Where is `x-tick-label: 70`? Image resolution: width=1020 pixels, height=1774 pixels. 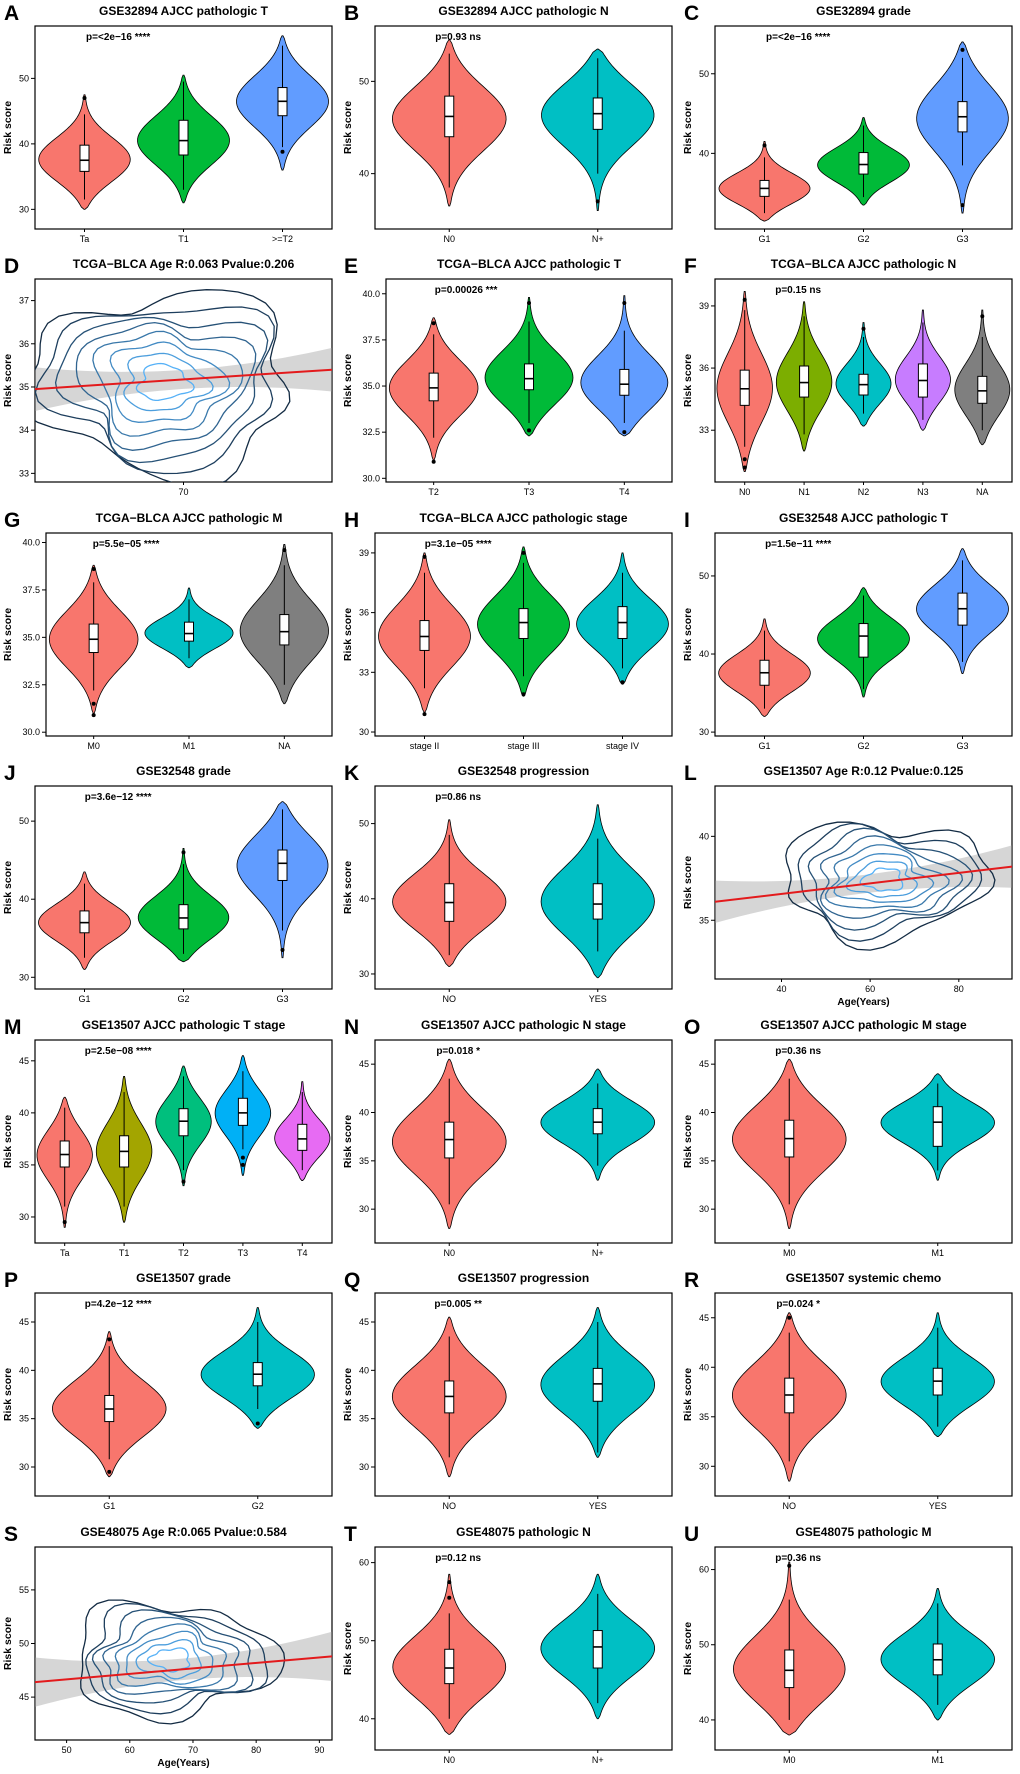
x-tick-label: 70 is located at coordinates (193, 1750).